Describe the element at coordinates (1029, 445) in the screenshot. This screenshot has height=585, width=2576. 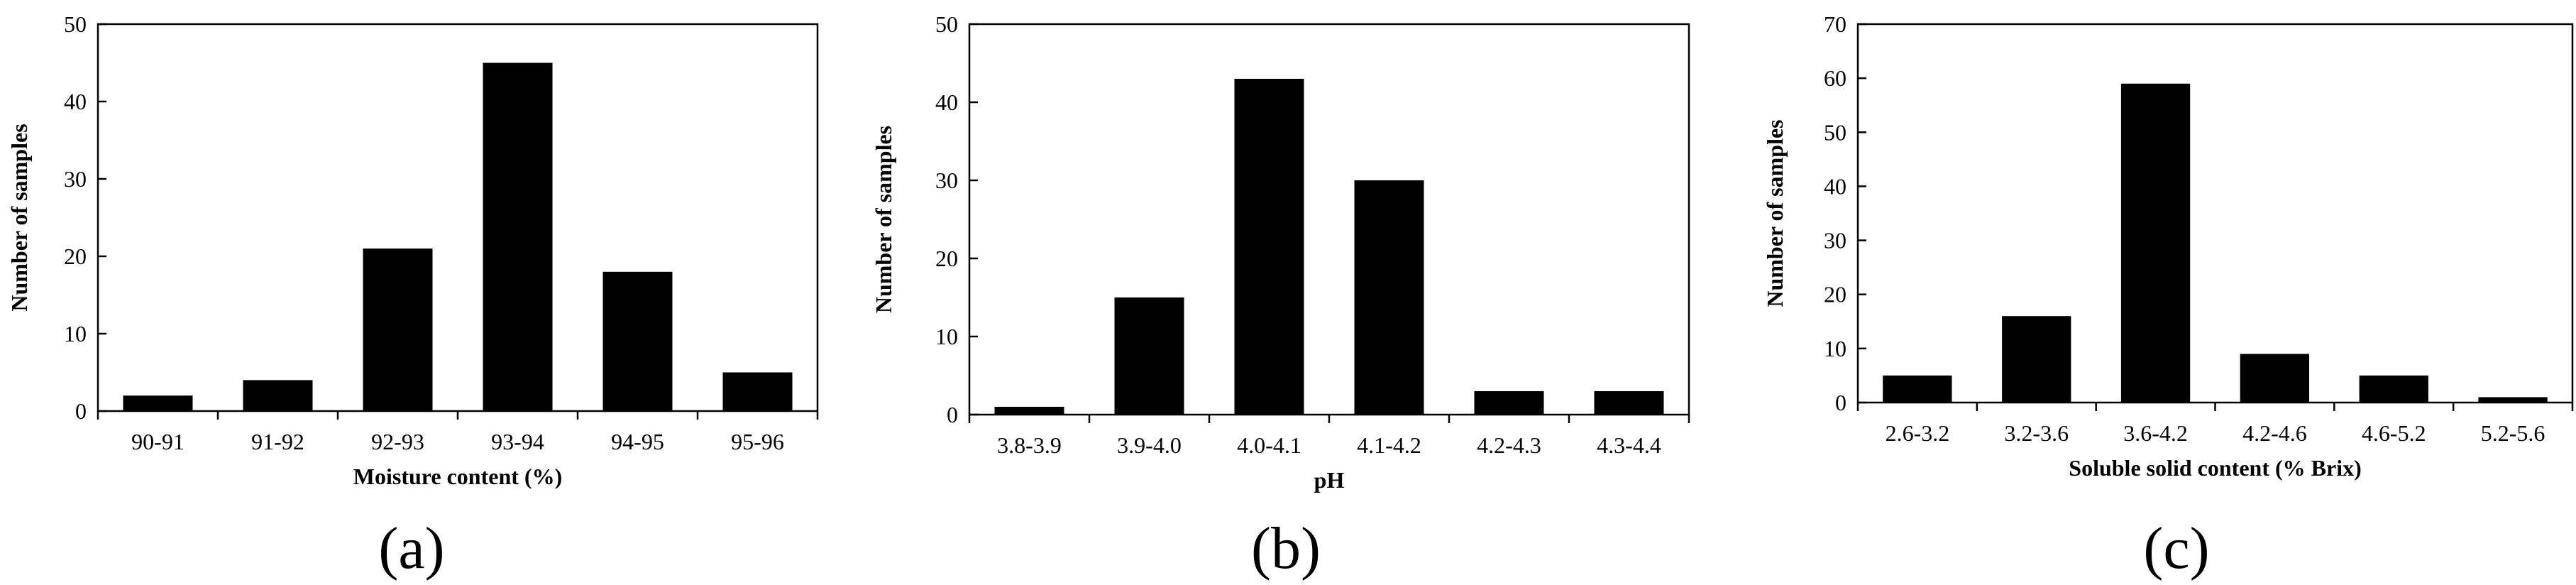
I see `x-tick-label: 3.8-3.9` at that location.